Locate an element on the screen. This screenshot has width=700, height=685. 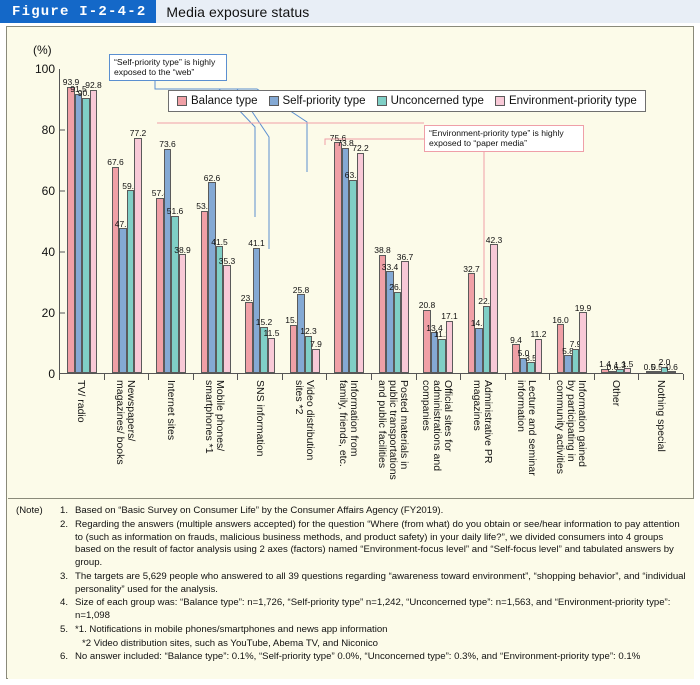
bar: 25.8 is located at coordinates (301, 329).